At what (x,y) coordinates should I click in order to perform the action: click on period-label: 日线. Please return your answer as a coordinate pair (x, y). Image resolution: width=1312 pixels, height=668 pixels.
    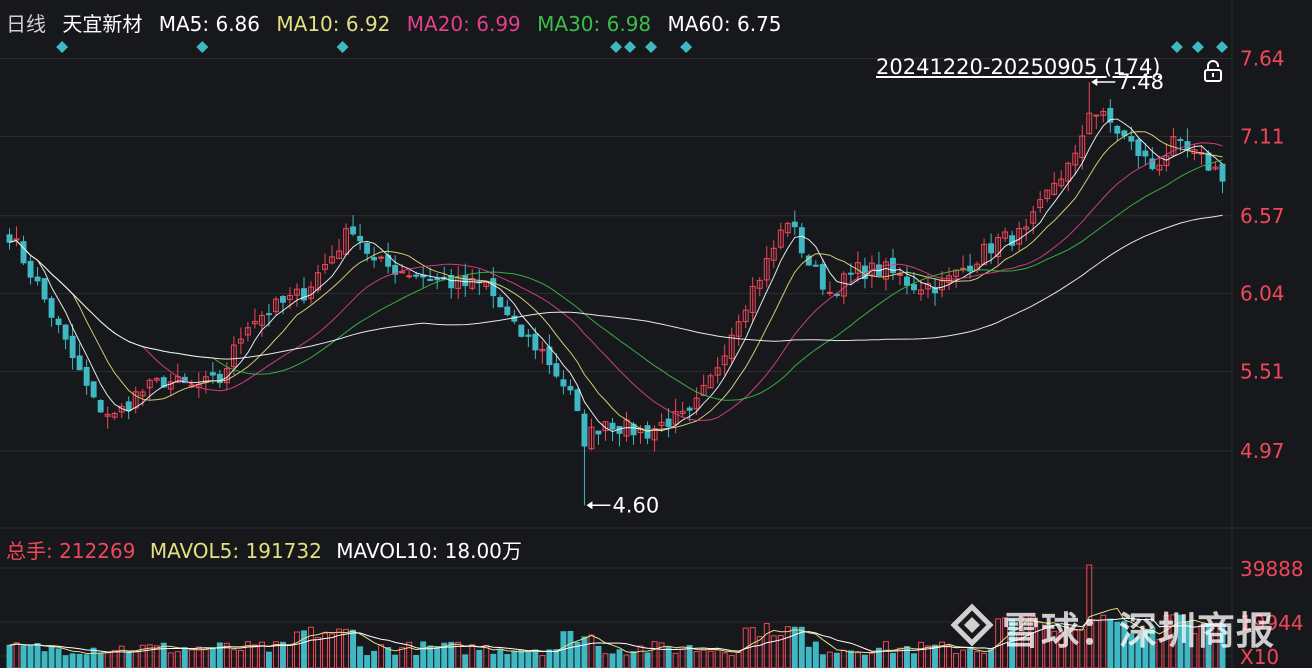
    Looking at the image, I should click on (26, 24).